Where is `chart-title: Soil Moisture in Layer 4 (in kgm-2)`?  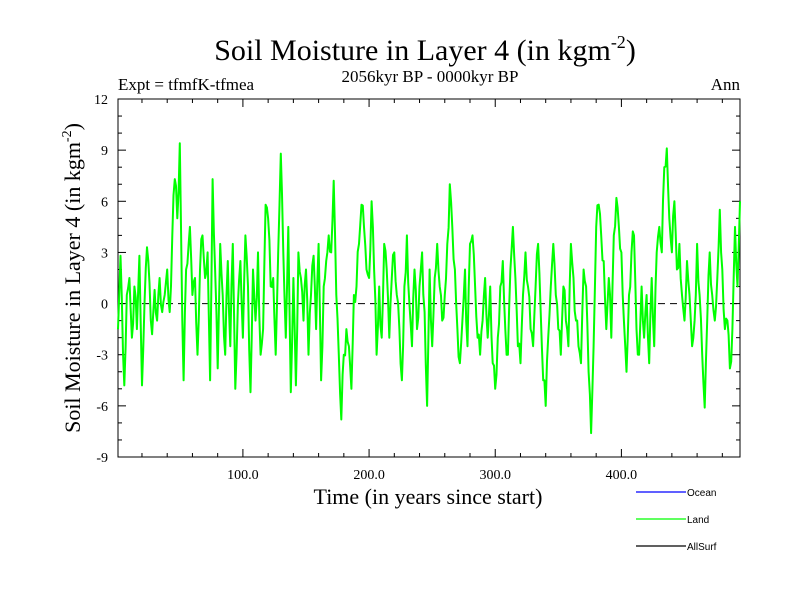
chart-title: Soil Moisture in Layer 4 (in kgm-2) is located at coordinates (425, 49).